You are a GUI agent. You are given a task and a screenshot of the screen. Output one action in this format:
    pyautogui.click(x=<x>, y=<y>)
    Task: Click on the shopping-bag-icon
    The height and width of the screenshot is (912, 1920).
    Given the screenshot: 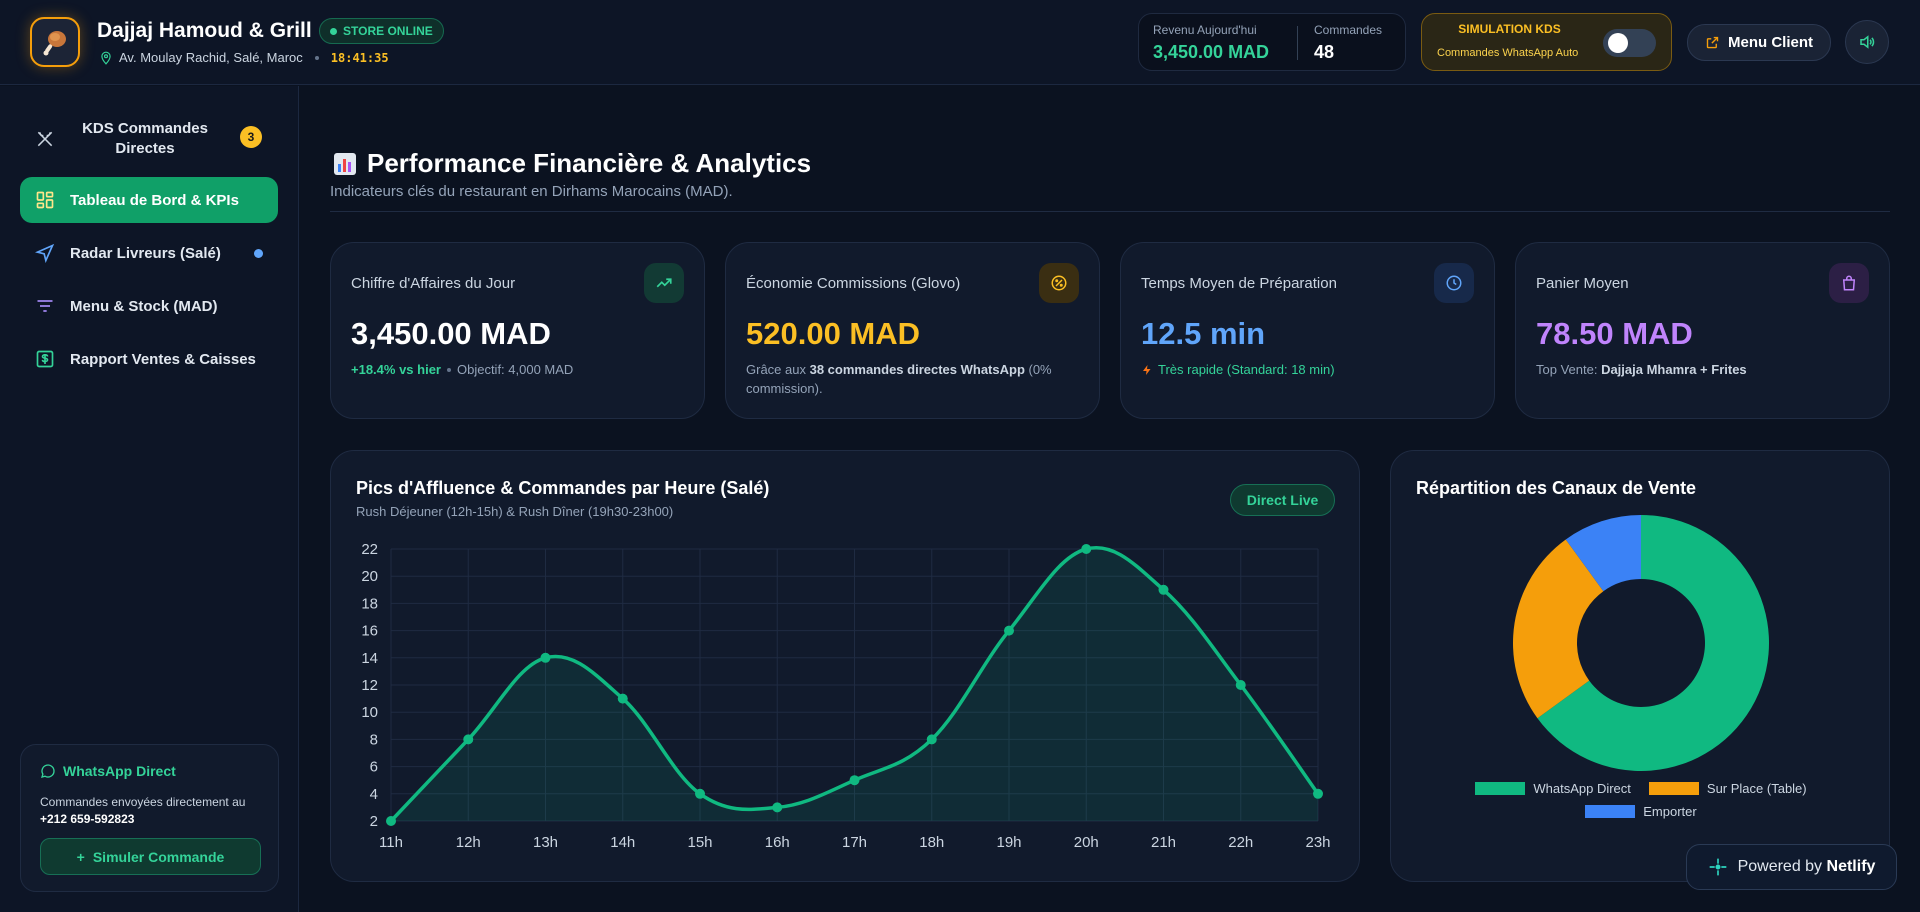 What is the action you would take?
    pyautogui.click(x=1849, y=283)
    